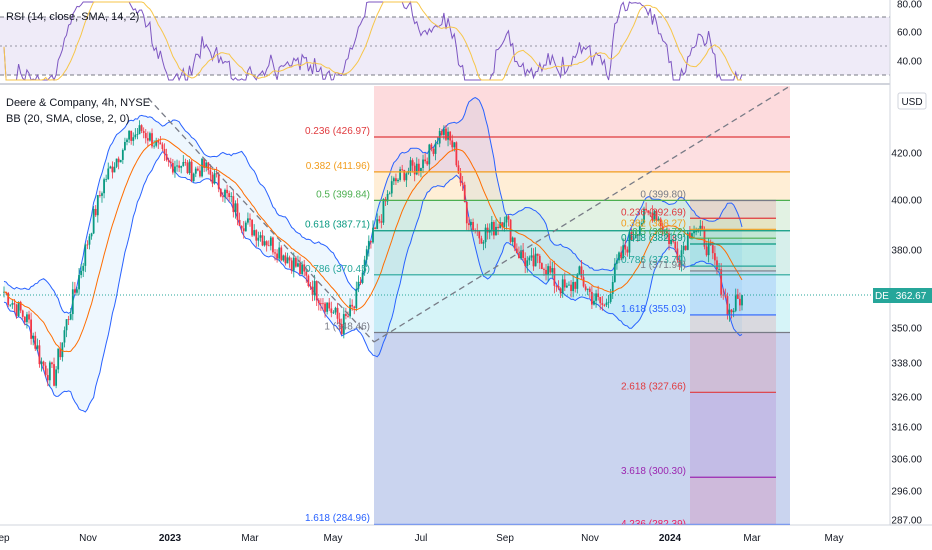  I want to click on currency-box, so click(912, 101).